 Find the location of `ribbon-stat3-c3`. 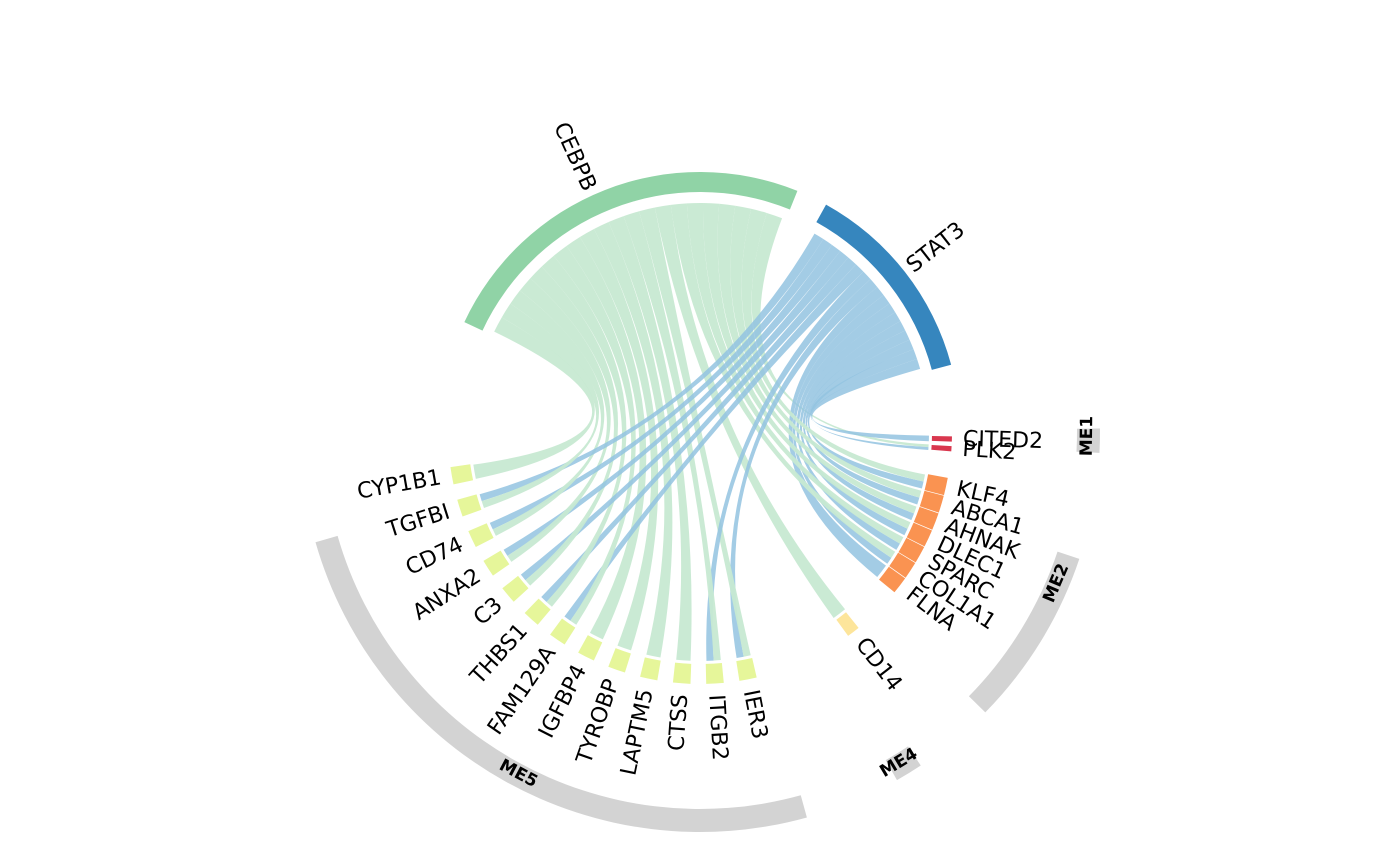

ribbon-stat3-c3 is located at coordinates (684, 415).